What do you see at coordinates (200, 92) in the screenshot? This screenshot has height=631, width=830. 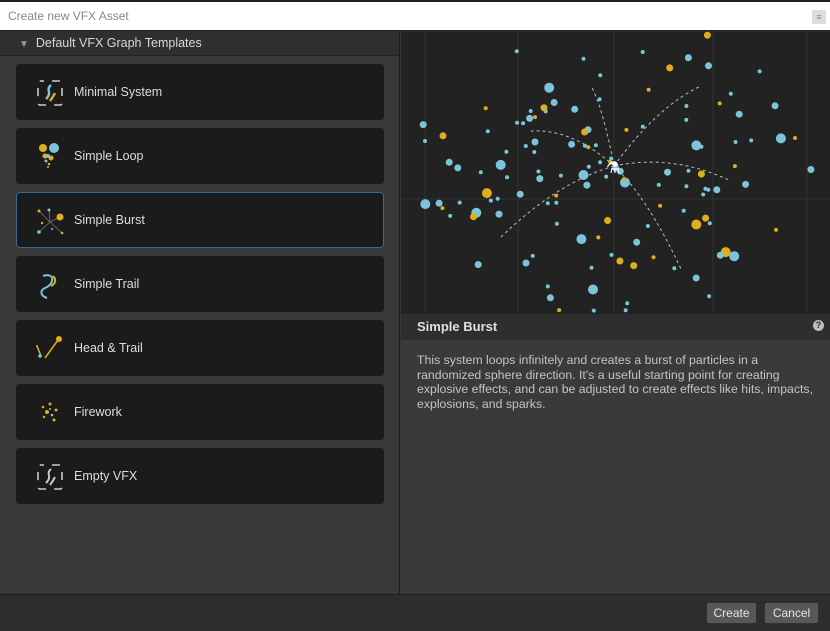 I see `template-item: Minimal System` at bounding box center [200, 92].